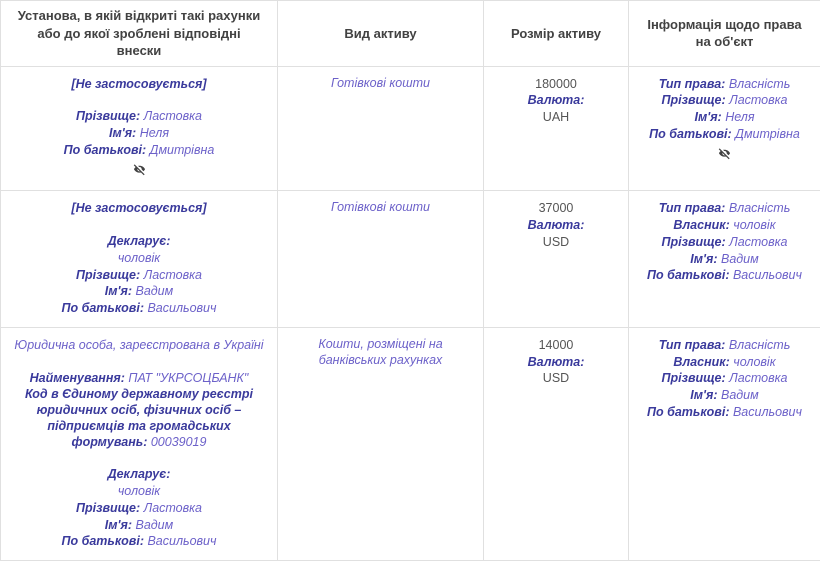 The height and width of the screenshot is (561, 820). What do you see at coordinates (556, 443) in the screenshot?
I see `asset-size-cell: 14000 Валюта: USD` at bounding box center [556, 443].